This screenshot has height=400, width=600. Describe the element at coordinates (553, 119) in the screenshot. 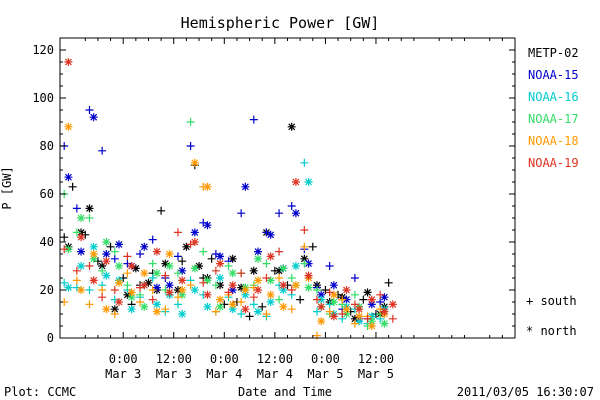

I see `legend-entry: NOAA-17` at that location.